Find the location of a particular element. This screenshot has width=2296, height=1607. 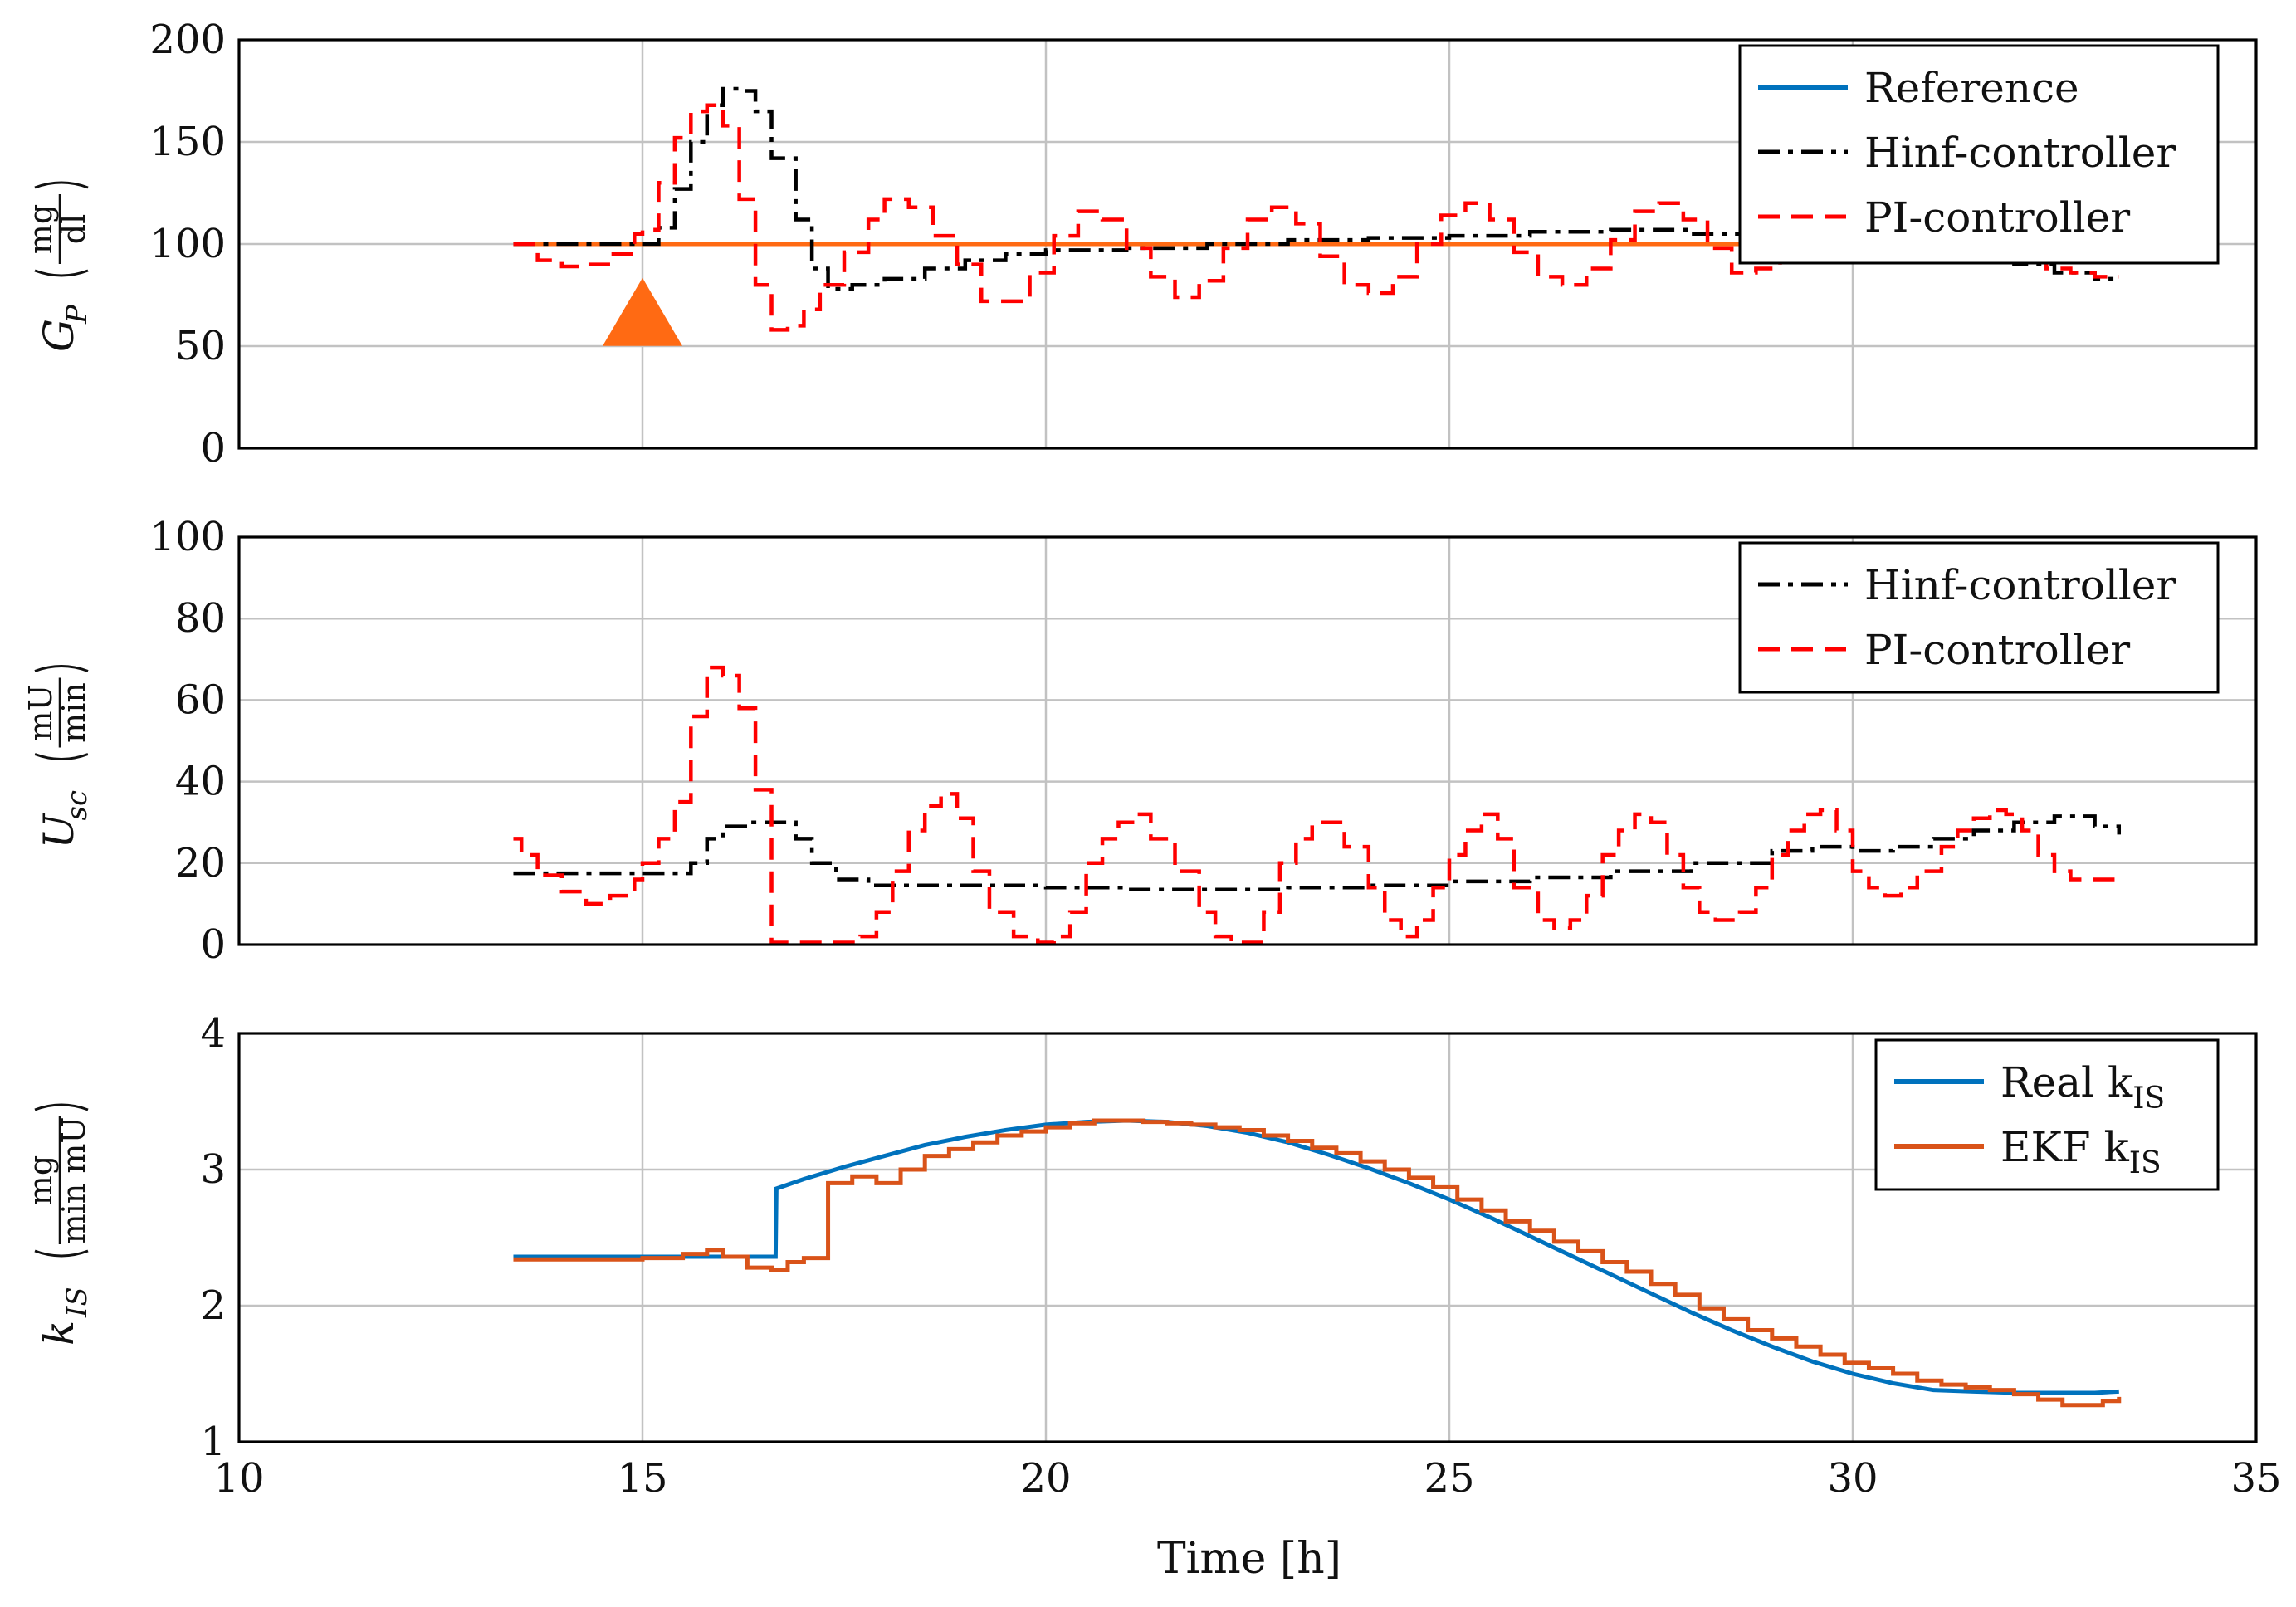

y-axis-symbol: U is located at coordinates (59, 831).